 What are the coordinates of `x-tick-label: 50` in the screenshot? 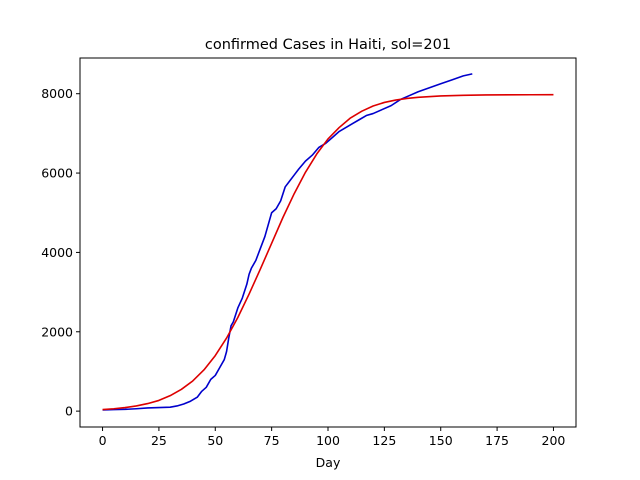 It's located at (215, 440).